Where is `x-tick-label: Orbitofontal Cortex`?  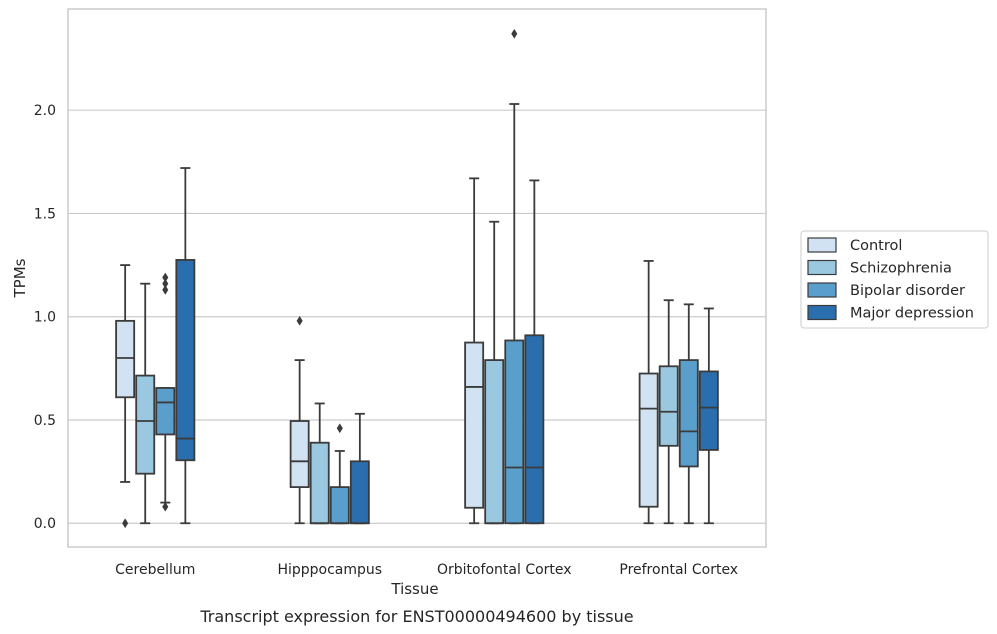
x-tick-label: Orbitofontal Cortex is located at coordinates (504, 570).